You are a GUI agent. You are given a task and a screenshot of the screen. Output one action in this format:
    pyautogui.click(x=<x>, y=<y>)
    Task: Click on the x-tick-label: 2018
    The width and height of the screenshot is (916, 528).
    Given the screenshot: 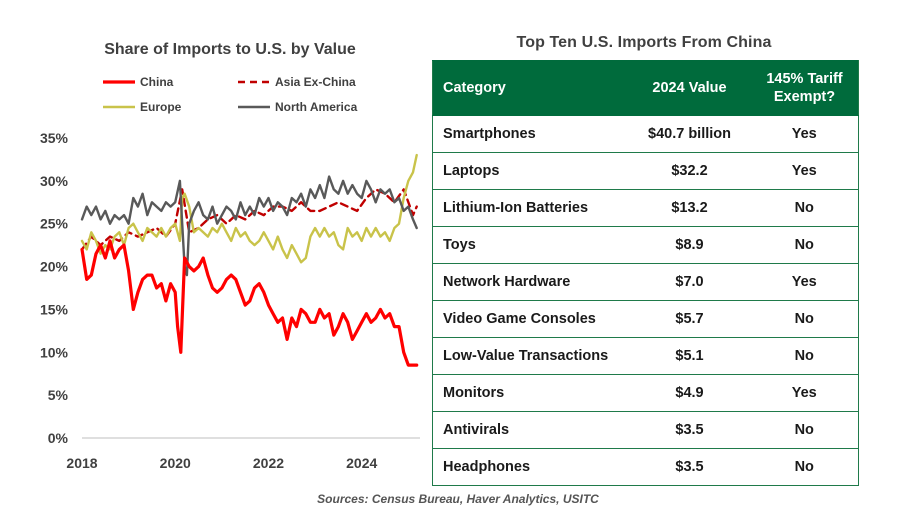 What is the action you would take?
    pyautogui.click(x=81, y=463)
    